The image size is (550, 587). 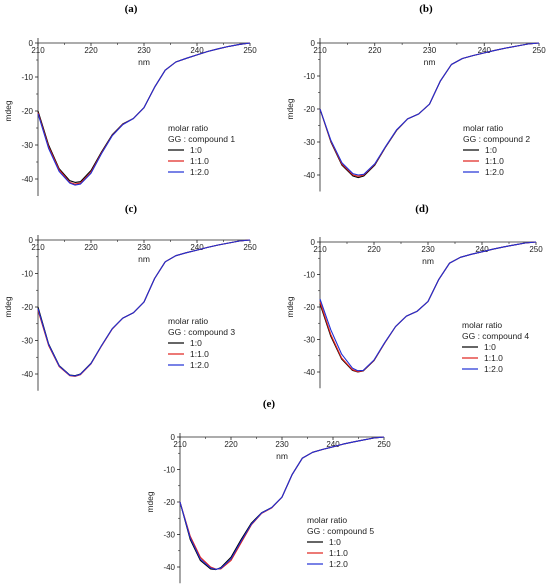 What do you see at coordinates (131, 9) in the screenshot?
I see `panel-label: (a)` at bounding box center [131, 9].